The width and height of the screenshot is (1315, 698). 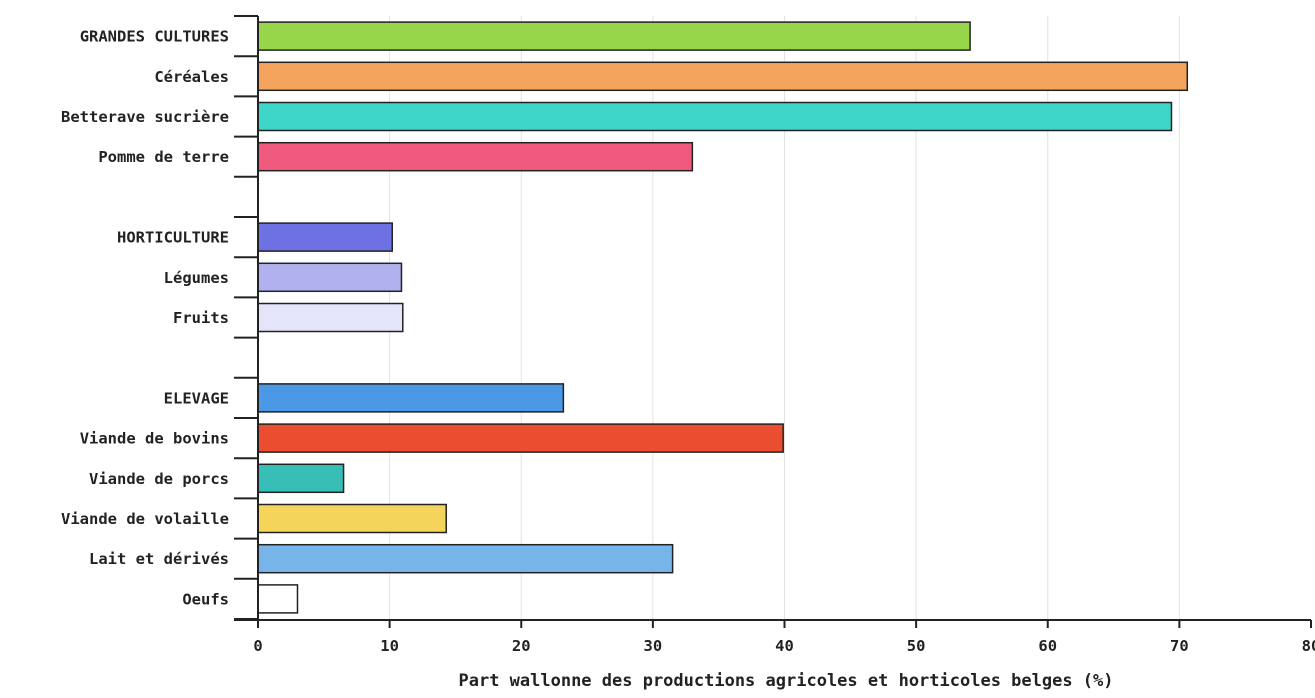 What do you see at coordinates (196, 278) in the screenshot?
I see `category-label: Légumes` at bounding box center [196, 278].